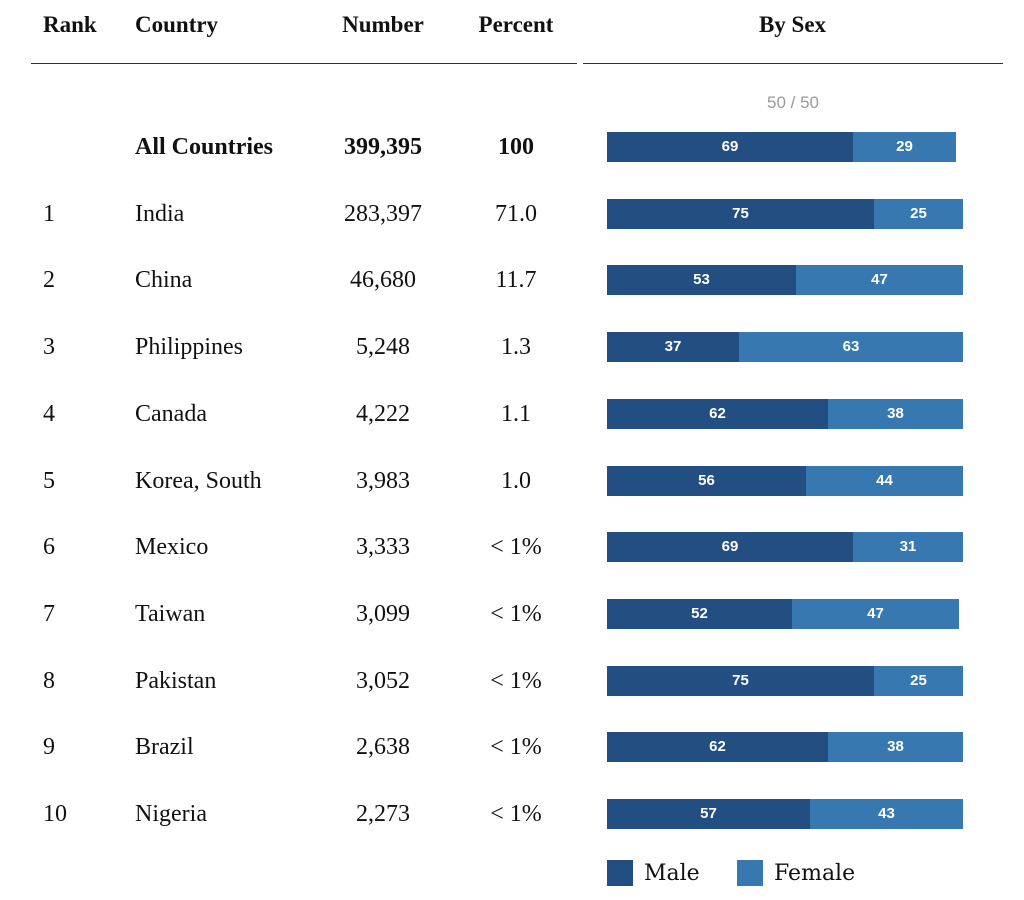 Image resolution: width=1024 pixels, height=900 pixels. Describe the element at coordinates (699, 614) in the screenshot. I see `bar-segment-male: 52` at that location.